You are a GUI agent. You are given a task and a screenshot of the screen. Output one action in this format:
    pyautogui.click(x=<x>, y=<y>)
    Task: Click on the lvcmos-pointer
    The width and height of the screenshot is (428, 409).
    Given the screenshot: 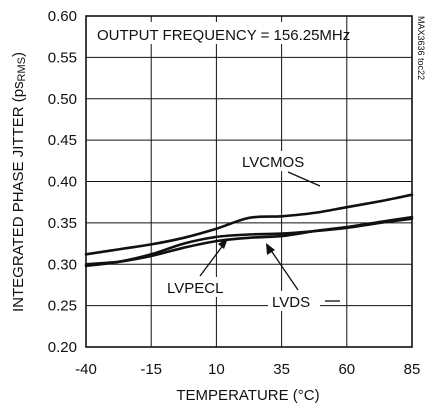 What is the action you would take?
    pyautogui.click(x=304, y=179)
    